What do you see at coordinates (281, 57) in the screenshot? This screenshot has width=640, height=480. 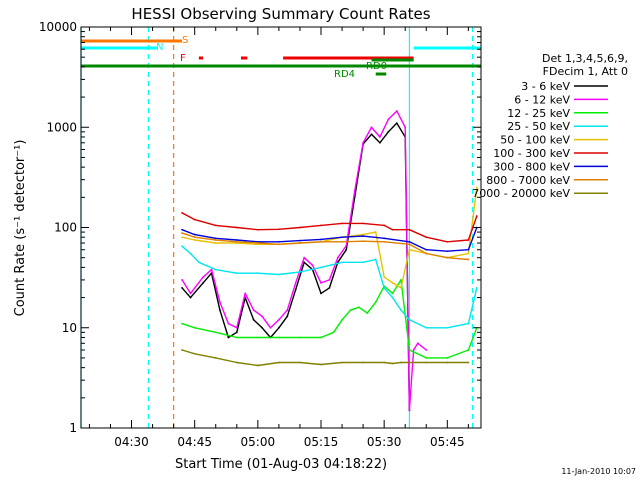 I see `flag-bars: SNFRD0RD4` at bounding box center [281, 57].